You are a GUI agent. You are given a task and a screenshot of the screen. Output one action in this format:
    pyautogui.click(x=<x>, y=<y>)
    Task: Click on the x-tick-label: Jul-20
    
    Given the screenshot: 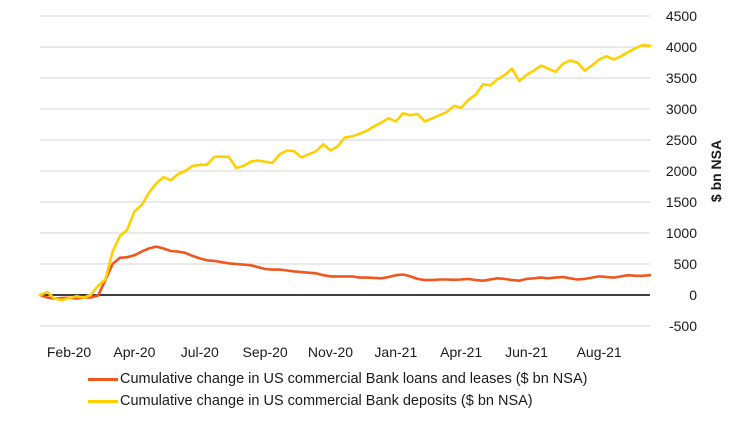 What is the action you would take?
    pyautogui.click(x=200, y=352)
    